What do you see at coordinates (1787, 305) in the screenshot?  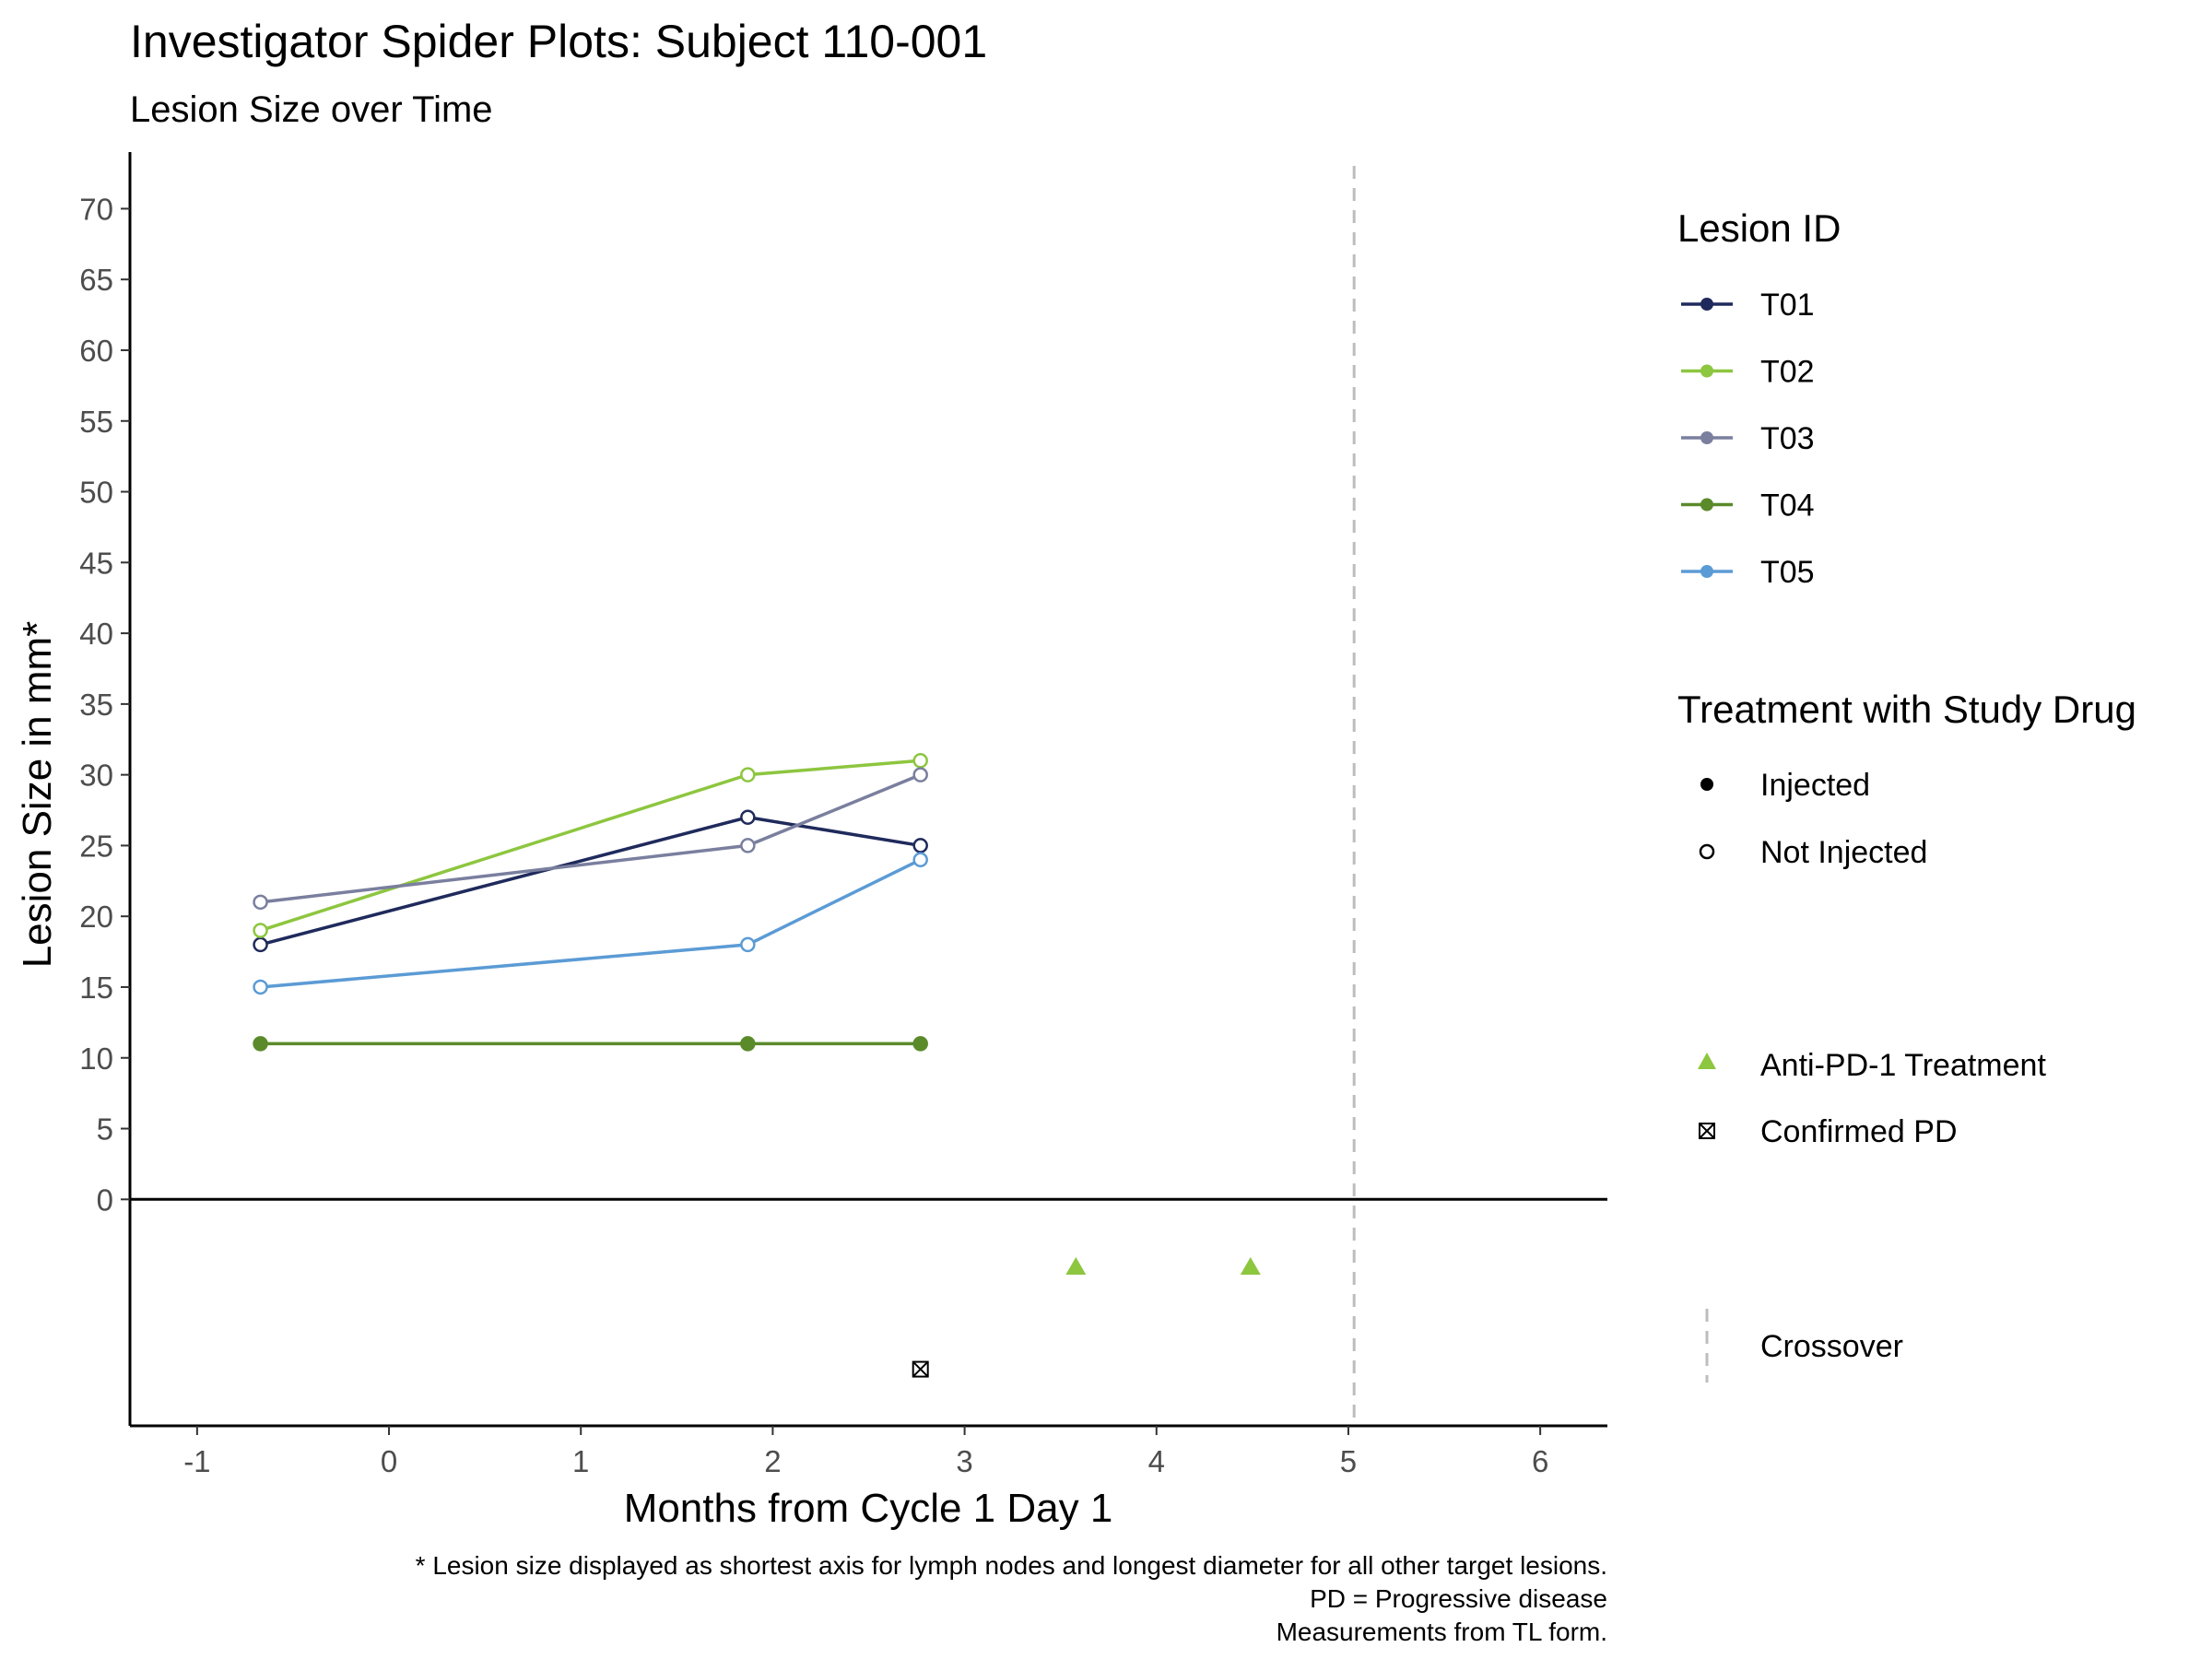 I see `legend-label-t01: T01` at bounding box center [1787, 305].